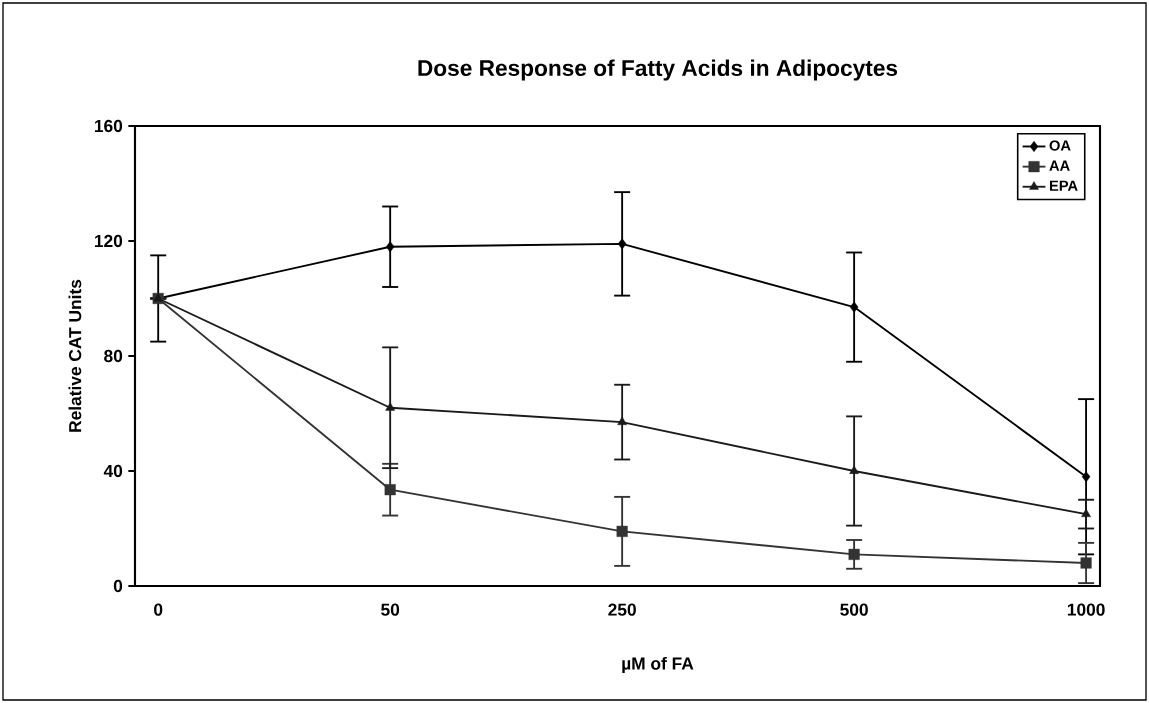 The height and width of the screenshot is (703, 1149). Describe the element at coordinates (158, 609) in the screenshot. I see `x-tick-label: 0` at that location.